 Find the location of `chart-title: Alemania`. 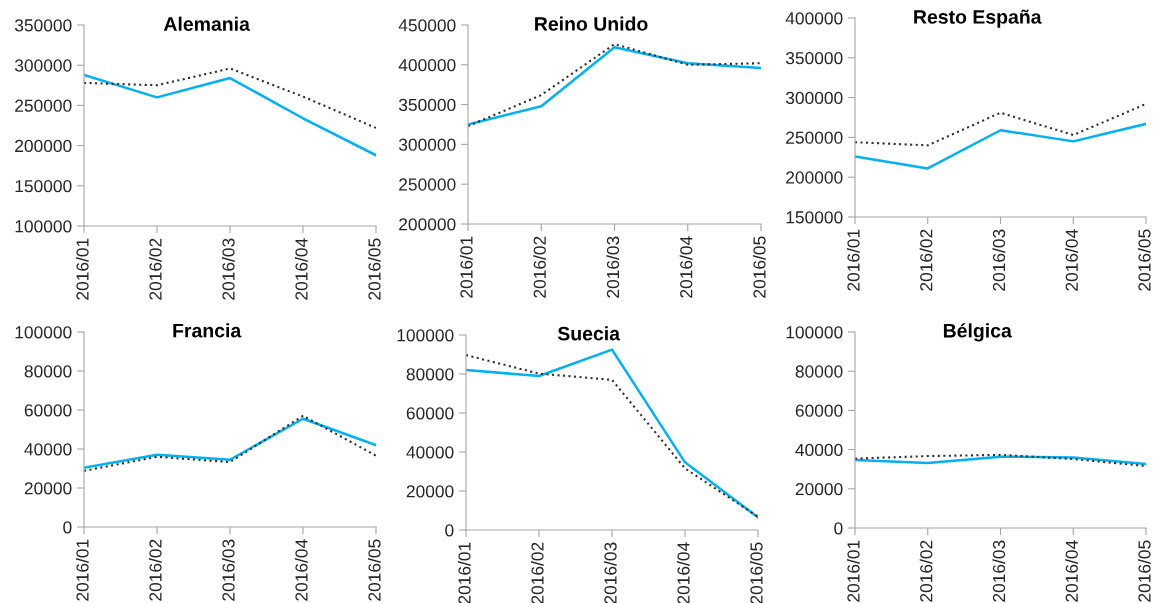

chart-title: Alemania is located at coordinates (206, 23).